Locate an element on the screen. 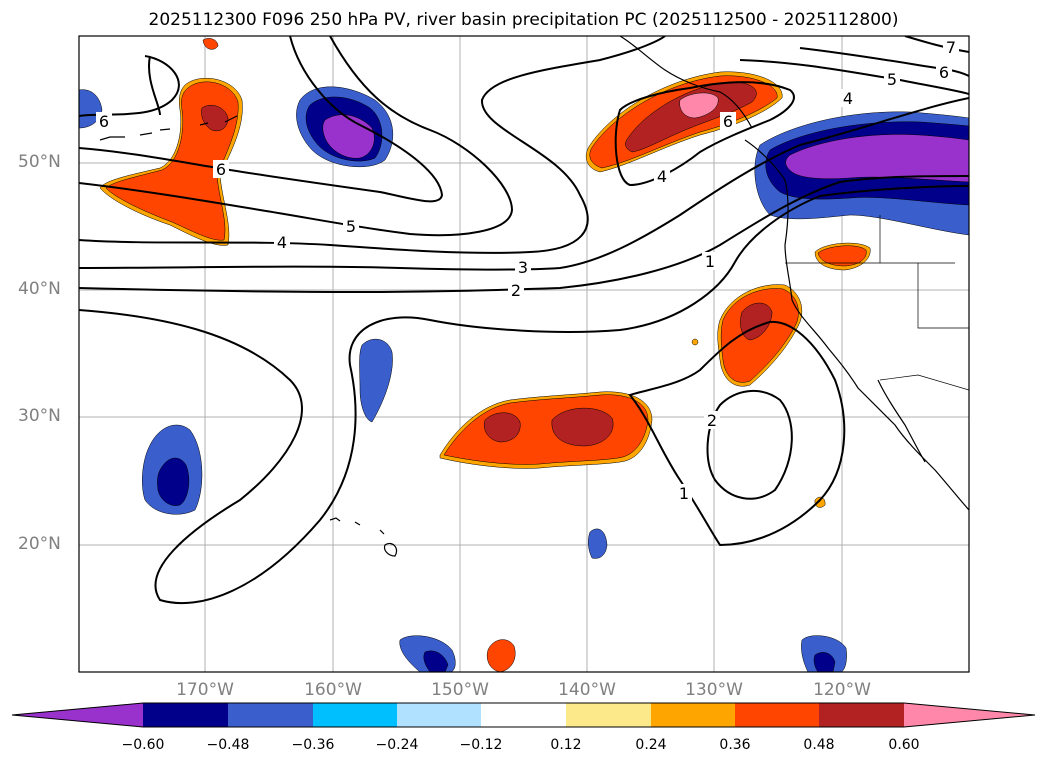 The image size is (1047, 765). lat-label-50n: 50°N is located at coordinates (39, 162).